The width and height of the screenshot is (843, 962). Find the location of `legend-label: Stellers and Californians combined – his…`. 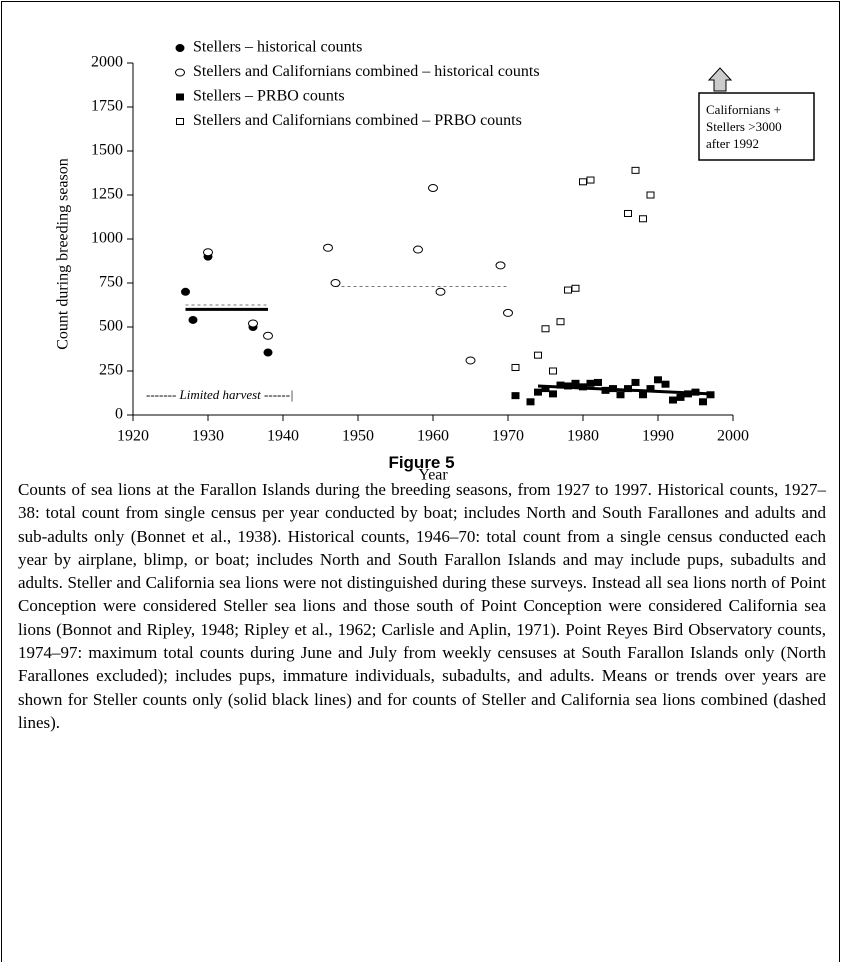

legend-label: Stellers and Californians combined – his… is located at coordinates (366, 71).